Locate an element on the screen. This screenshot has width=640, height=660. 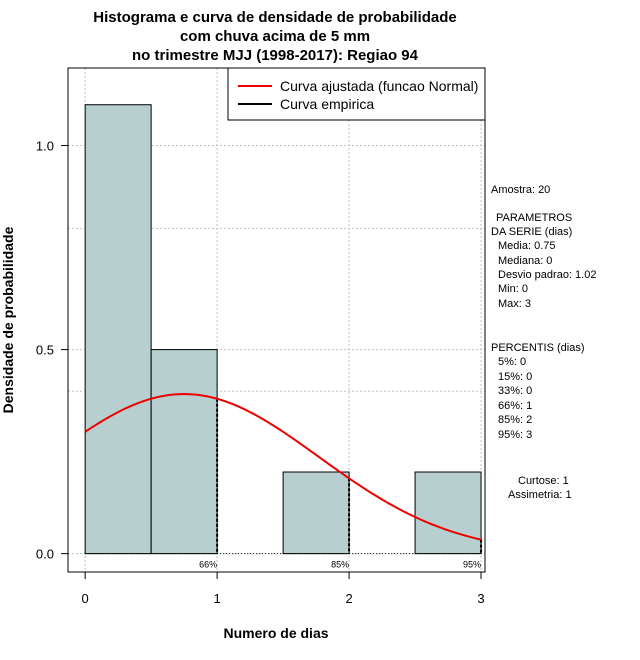
percentile-markers is located at coordinates (284, 476).